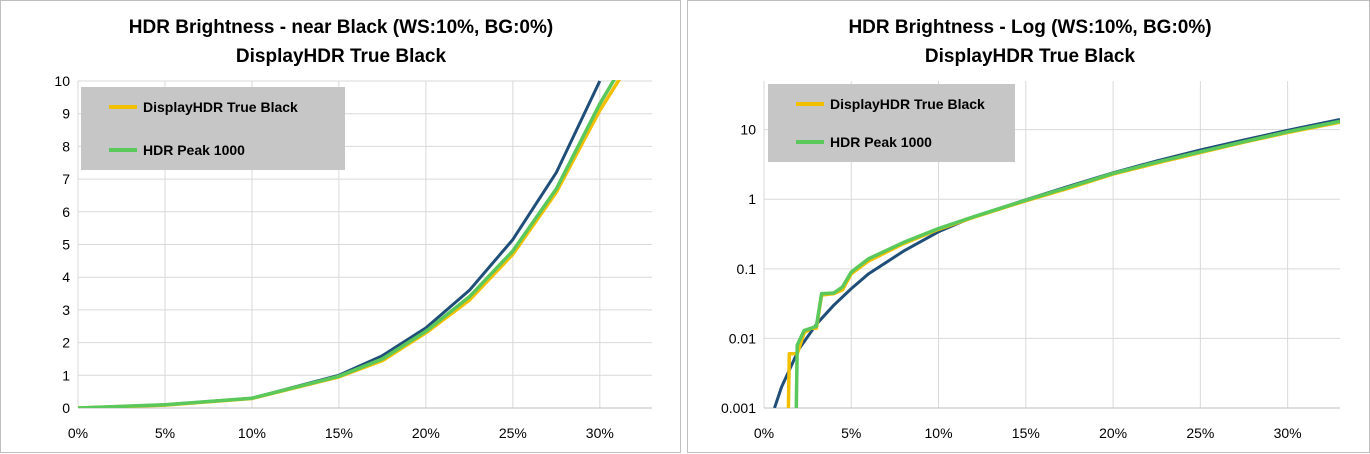  Describe the element at coordinates (66, 343) in the screenshot. I see `y-tick-label: 2` at that location.